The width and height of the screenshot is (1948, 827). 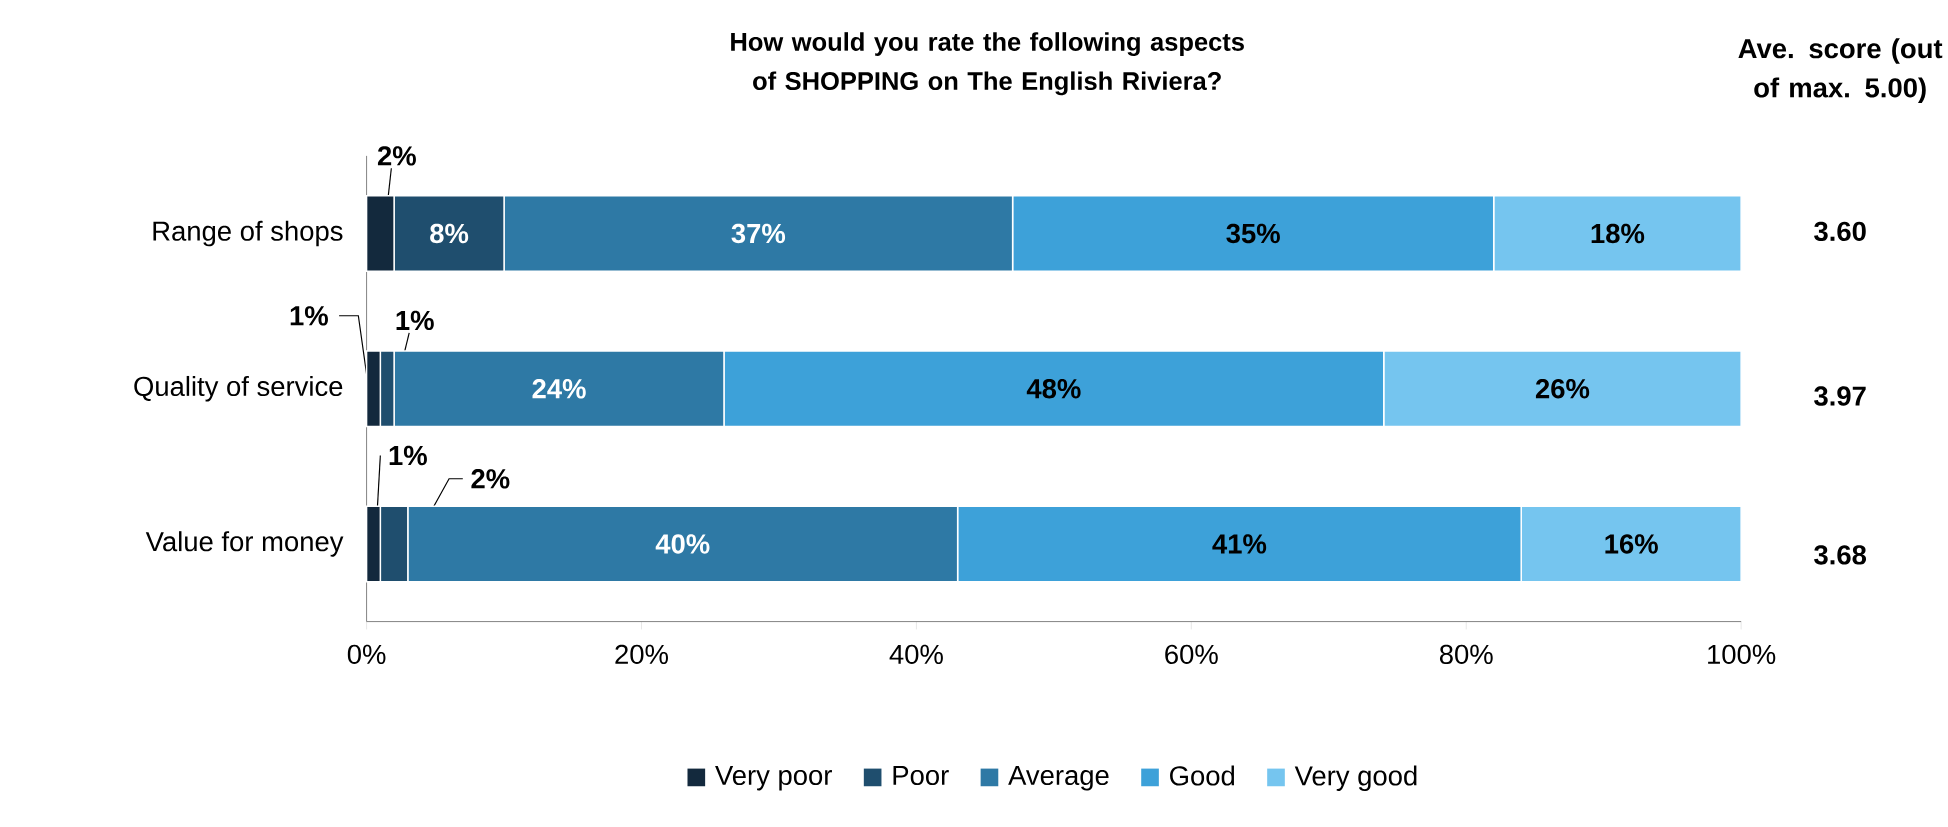 I want to click on data-label: 16%, so click(x=1631, y=544).